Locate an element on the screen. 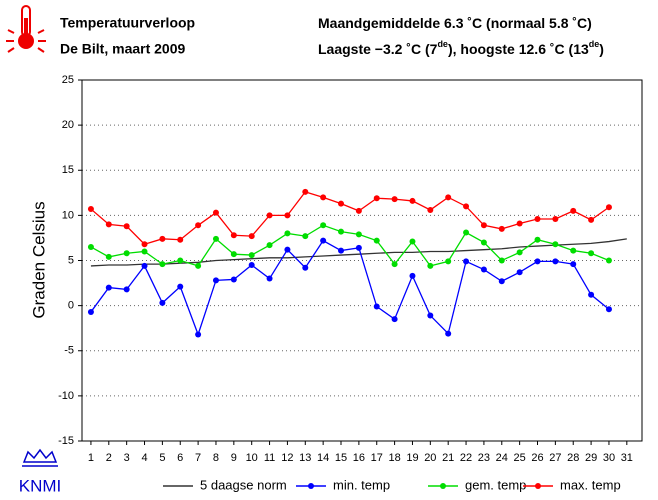 This screenshot has height=500, width=658. stats-line: Maandgemiddelde 6.3 ˚C (normaal 5.8 ˚C) is located at coordinates (455, 23).